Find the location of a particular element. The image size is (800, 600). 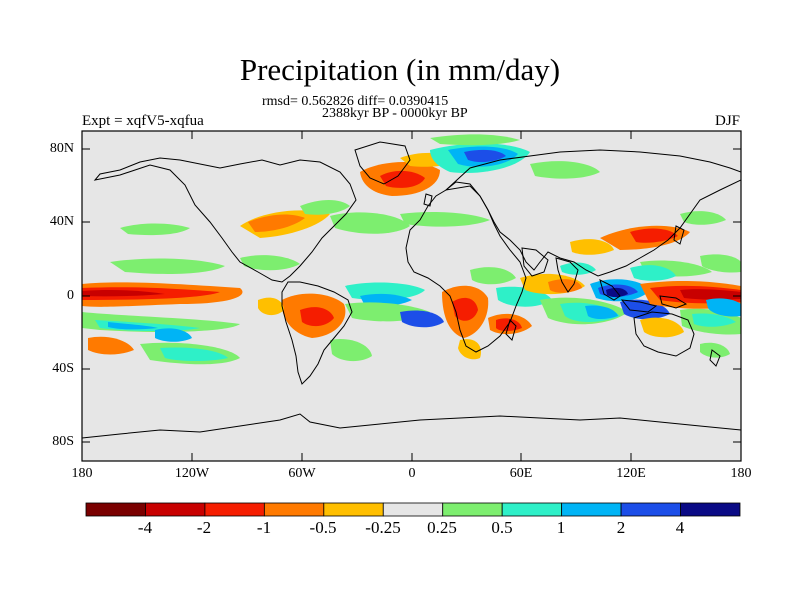

colorbar-label: 4 is located at coordinates (680, 527).